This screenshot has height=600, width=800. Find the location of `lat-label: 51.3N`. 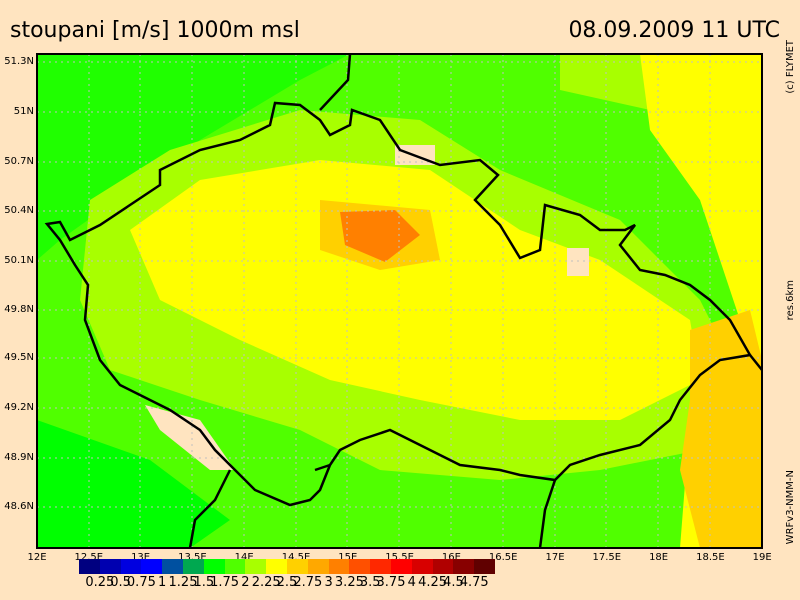

lat-label: 51.3N is located at coordinates (19, 61).